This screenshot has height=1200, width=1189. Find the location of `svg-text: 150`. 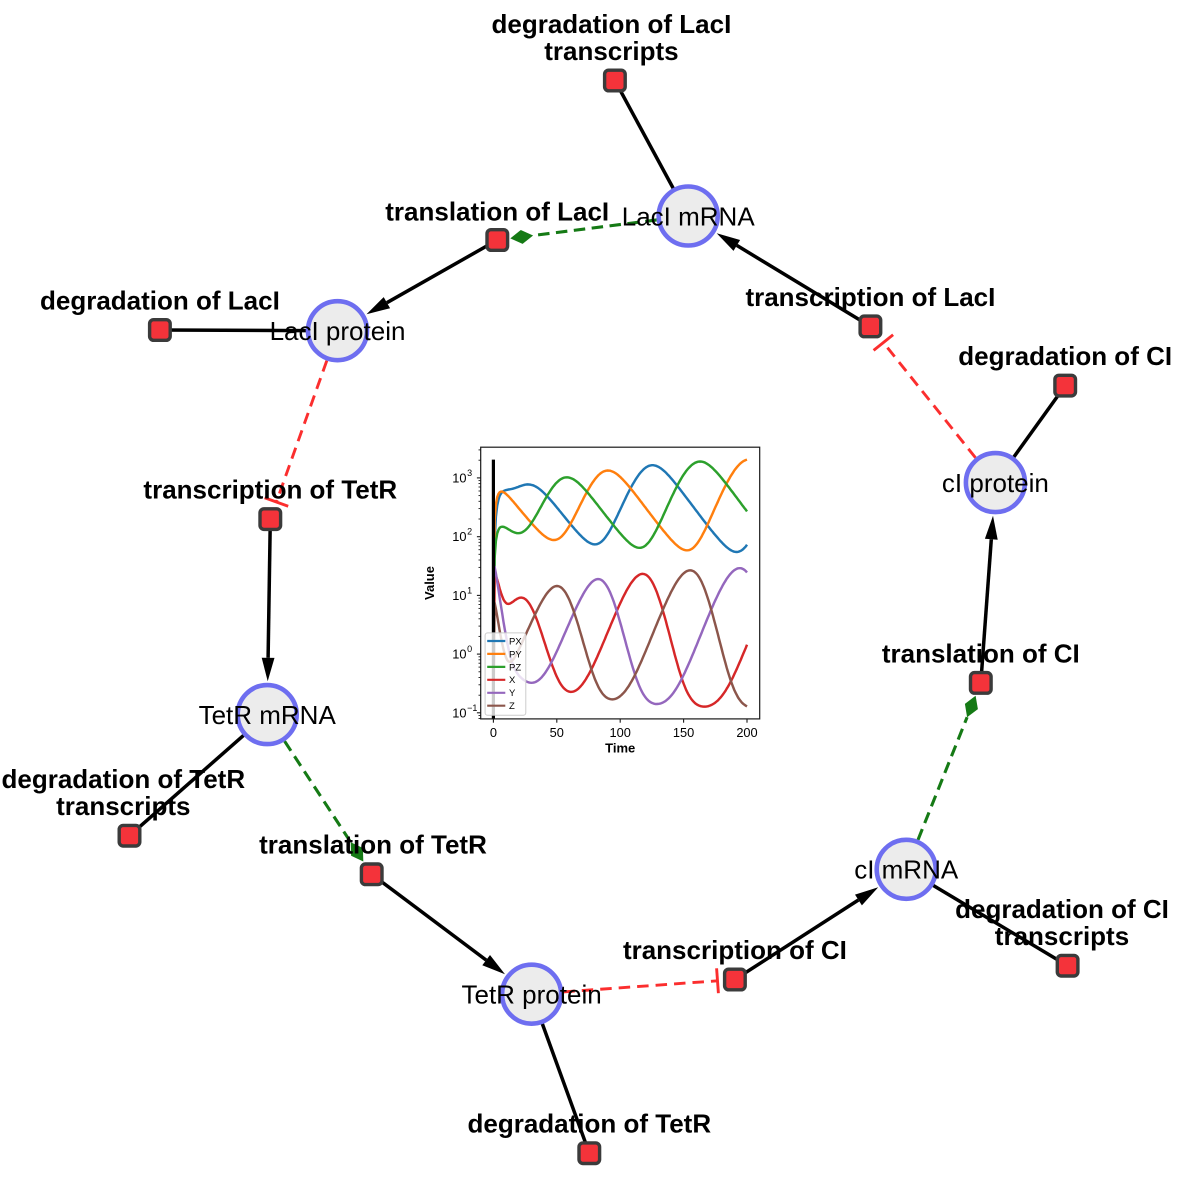

svg-text: 150 is located at coordinates (683, 732).